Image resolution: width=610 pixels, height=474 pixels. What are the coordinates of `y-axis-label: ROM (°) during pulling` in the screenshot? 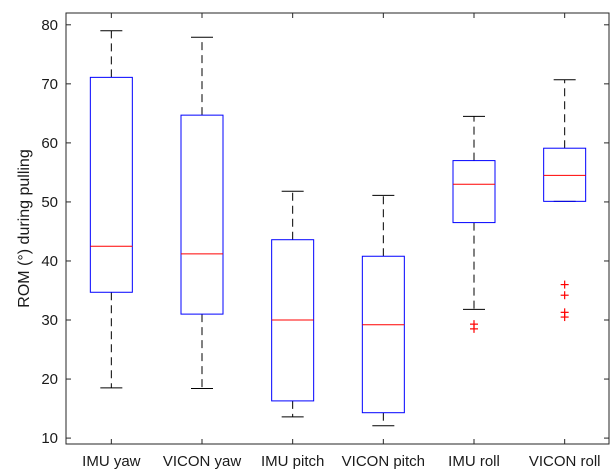 It's located at (24, 228).